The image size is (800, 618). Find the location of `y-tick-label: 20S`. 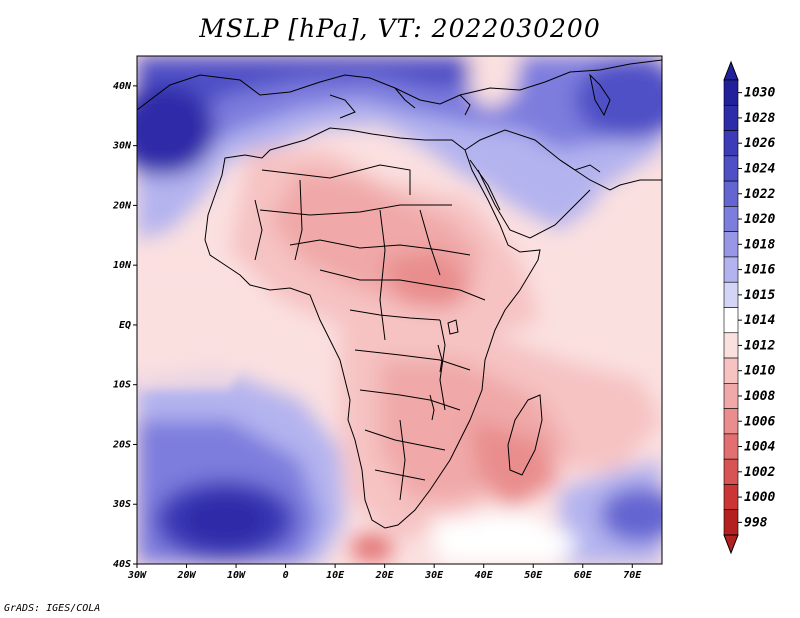

y-tick-label: 20S is located at coordinates (121, 444).